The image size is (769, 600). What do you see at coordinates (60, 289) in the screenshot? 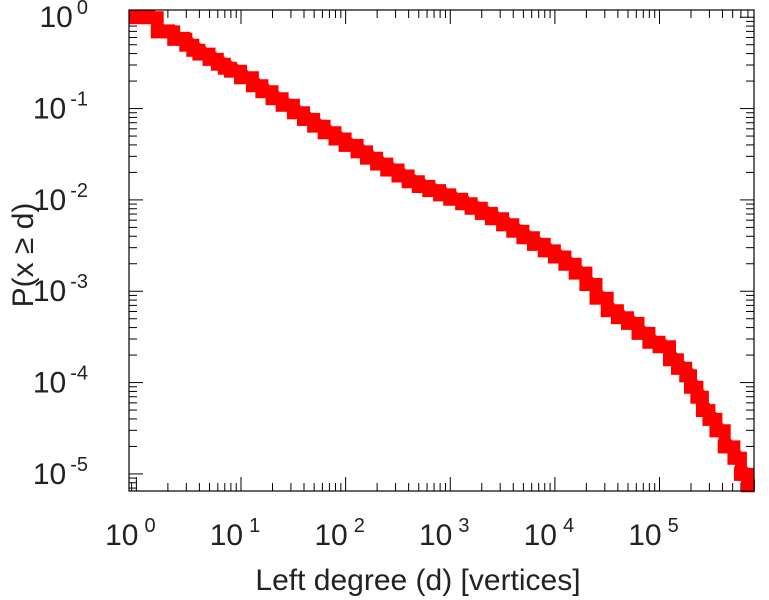
I see `y-tick-label: 10 -3` at bounding box center [60, 289].